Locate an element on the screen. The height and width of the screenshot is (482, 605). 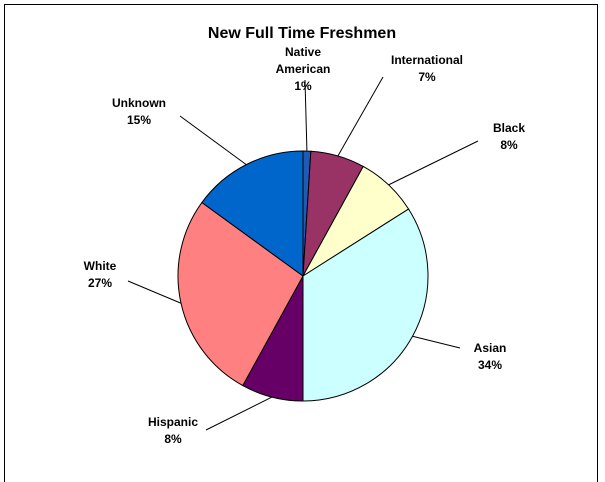
slice-label-international: International 7% is located at coordinates (427, 68).